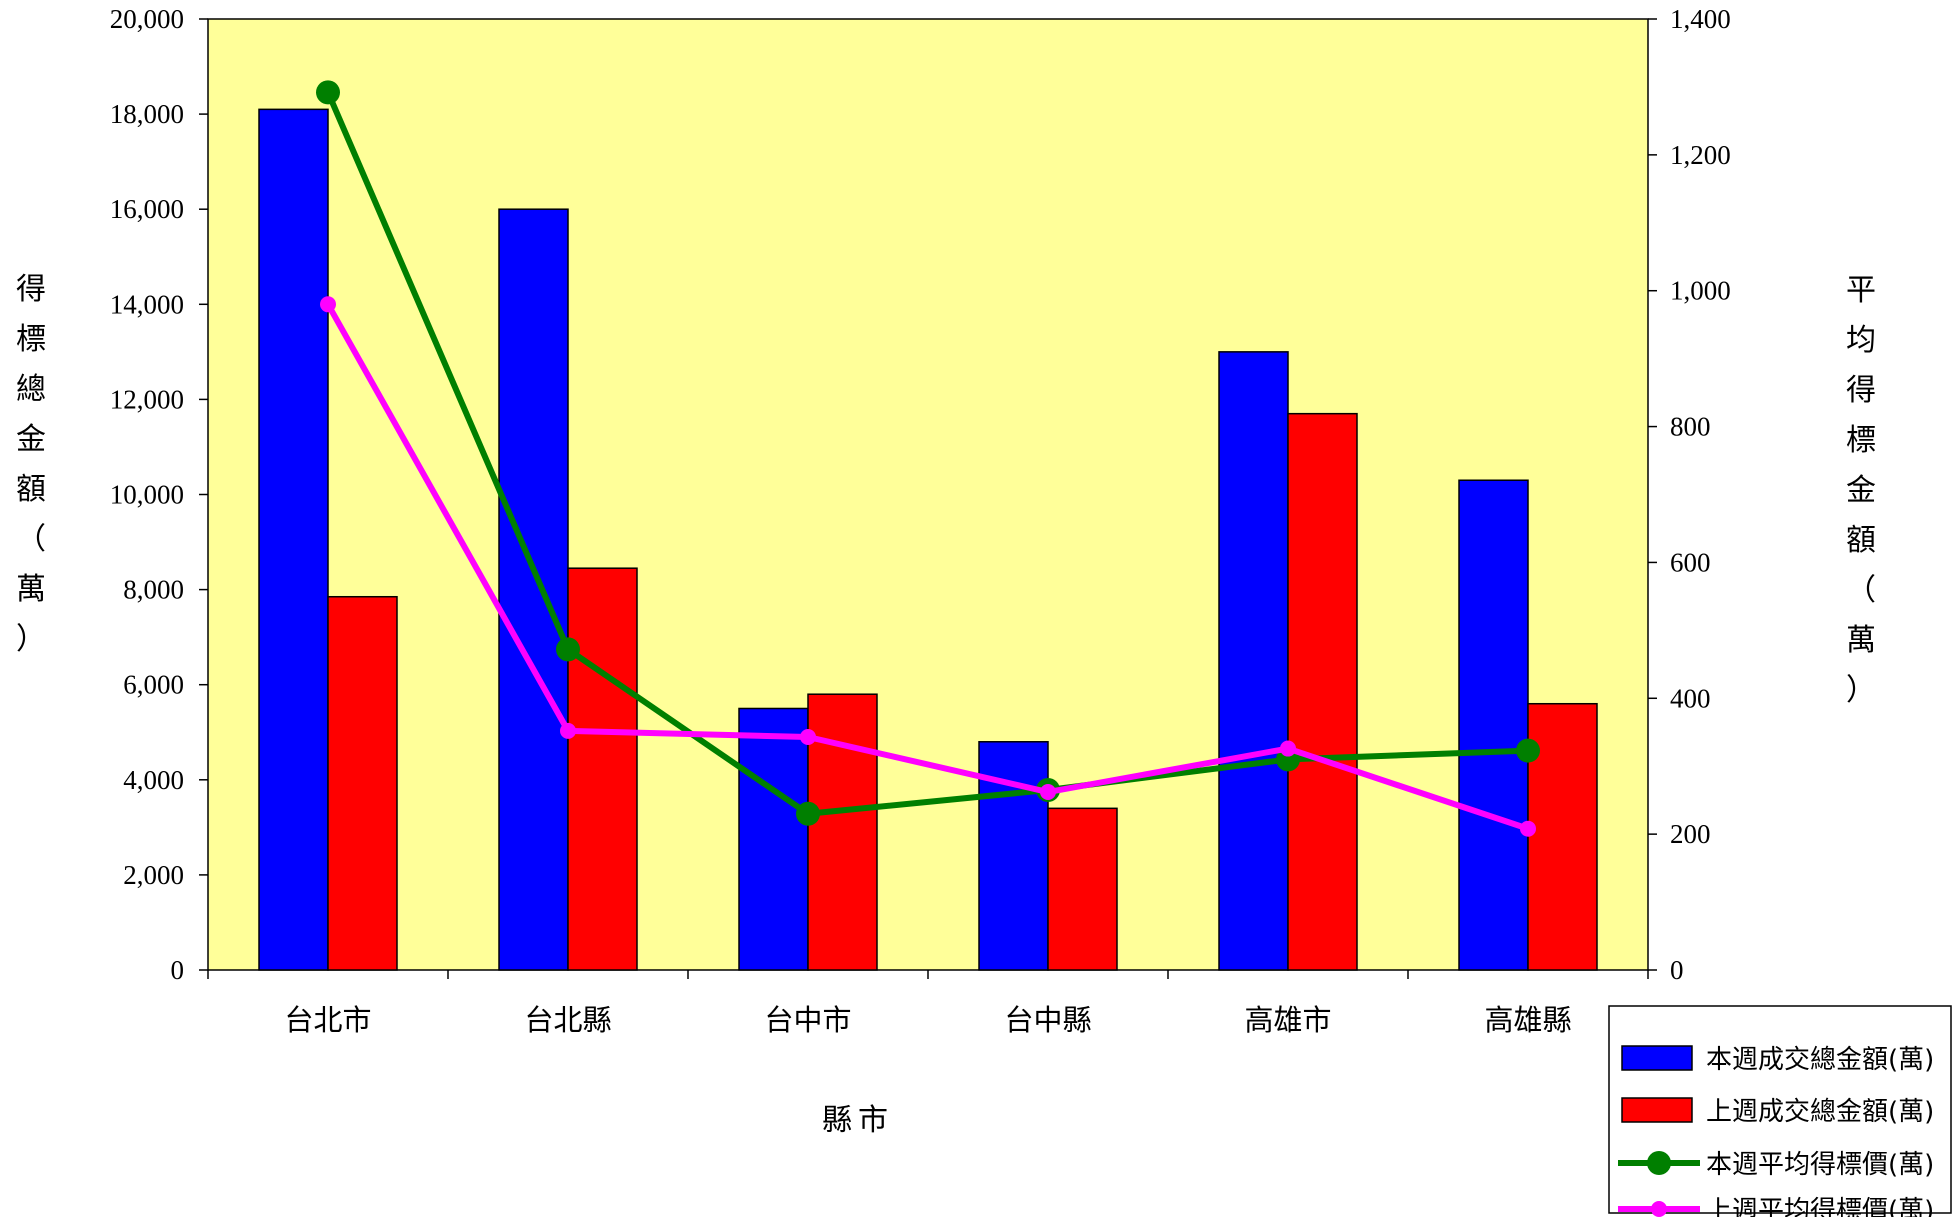  What do you see at coordinates (858, 1120) in the screenshot?
I see `x-axis-title: 縣市` at bounding box center [858, 1120].